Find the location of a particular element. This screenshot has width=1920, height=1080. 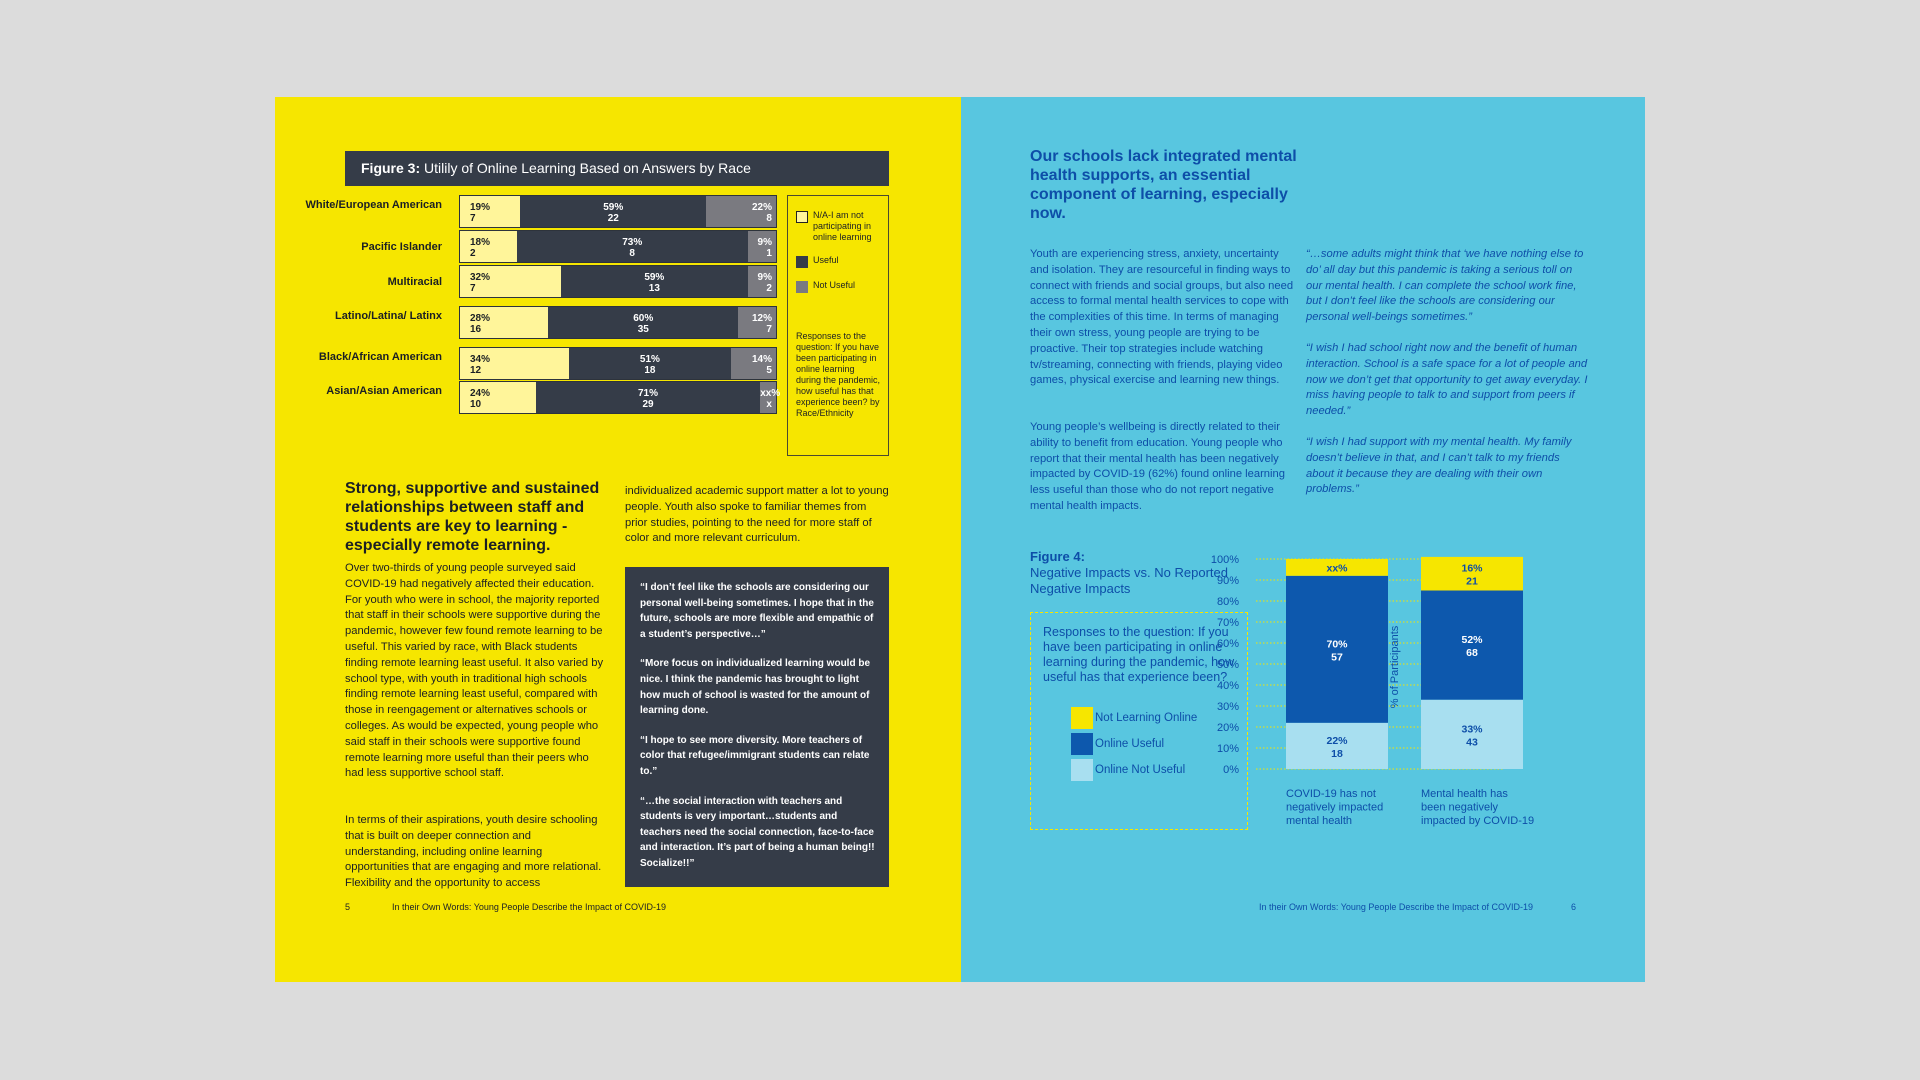

figure3-segment-count: 5 is located at coordinates (769, 370).